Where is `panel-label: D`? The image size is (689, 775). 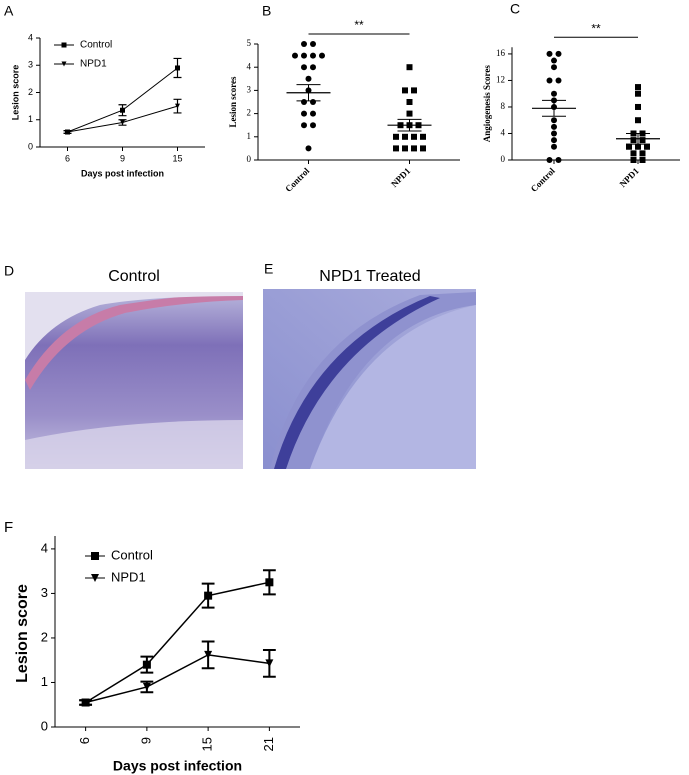 panel-label: D is located at coordinates (9, 271).